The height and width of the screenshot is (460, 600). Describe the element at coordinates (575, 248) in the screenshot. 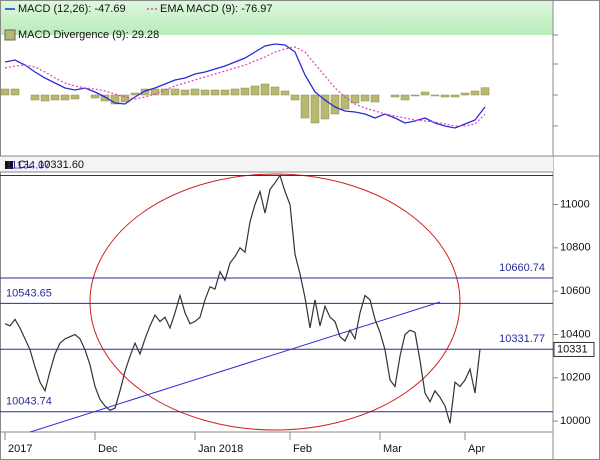

I see `y-tick-label: 10800` at that location.